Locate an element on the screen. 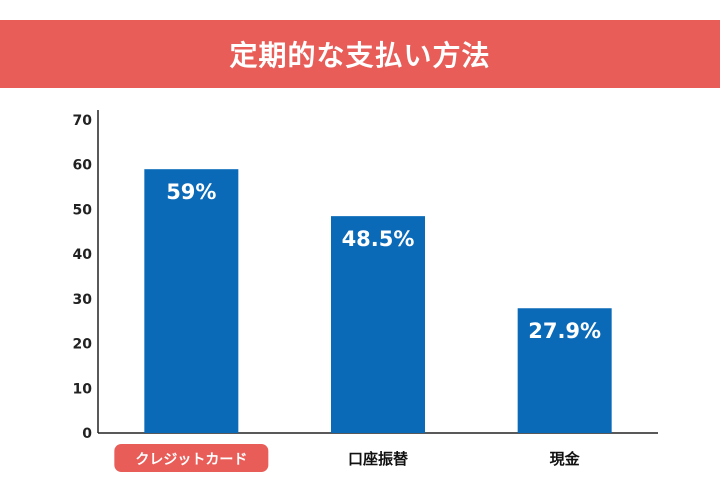 Image resolution: width=720 pixels, height=500 pixels. category-label: クレジットカード is located at coordinates (191, 460).